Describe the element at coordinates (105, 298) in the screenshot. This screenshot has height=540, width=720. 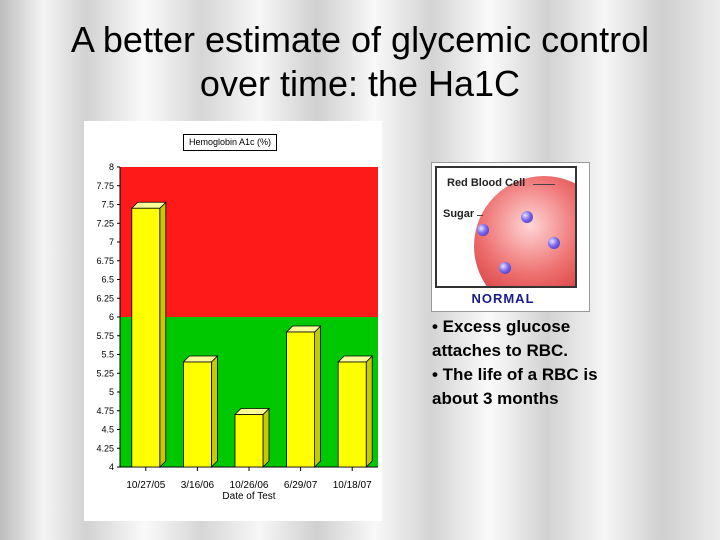
I see `y-tick-label: 6.25` at that location.